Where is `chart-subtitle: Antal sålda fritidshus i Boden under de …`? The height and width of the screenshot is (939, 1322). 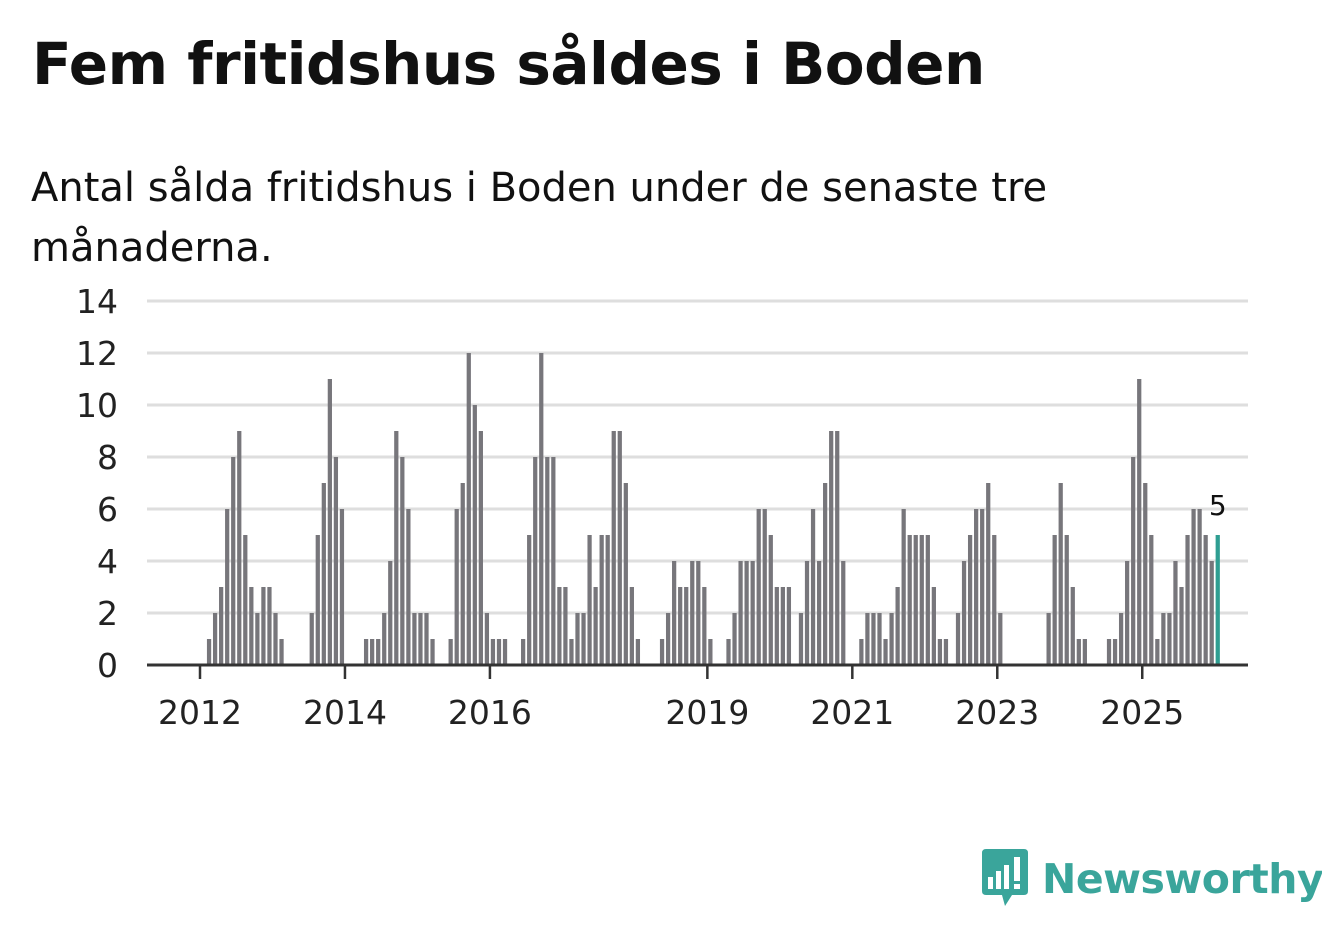 chart-subtitle: Antal sålda fritidshus i Boden under de … is located at coordinates (539, 218).